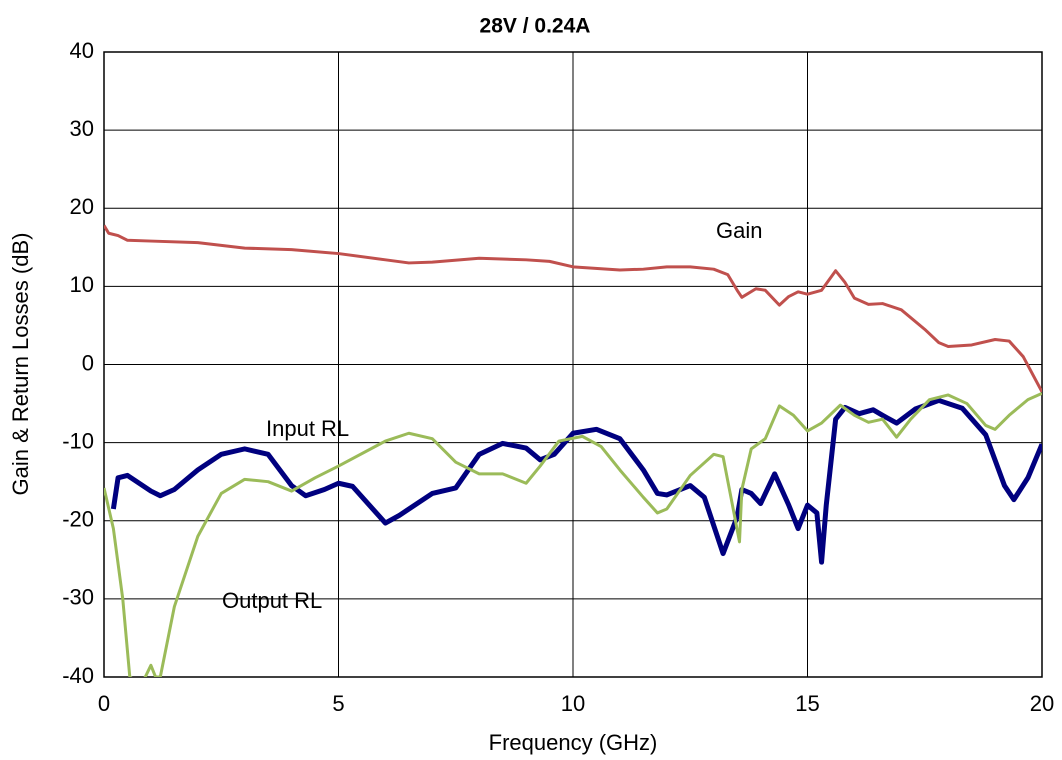 Image resolution: width=1062 pixels, height=760 pixels. What do you see at coordinates (82, 50) in the screenshot?
I see `y-tick-label: 40` at bounding box center [82, 50].